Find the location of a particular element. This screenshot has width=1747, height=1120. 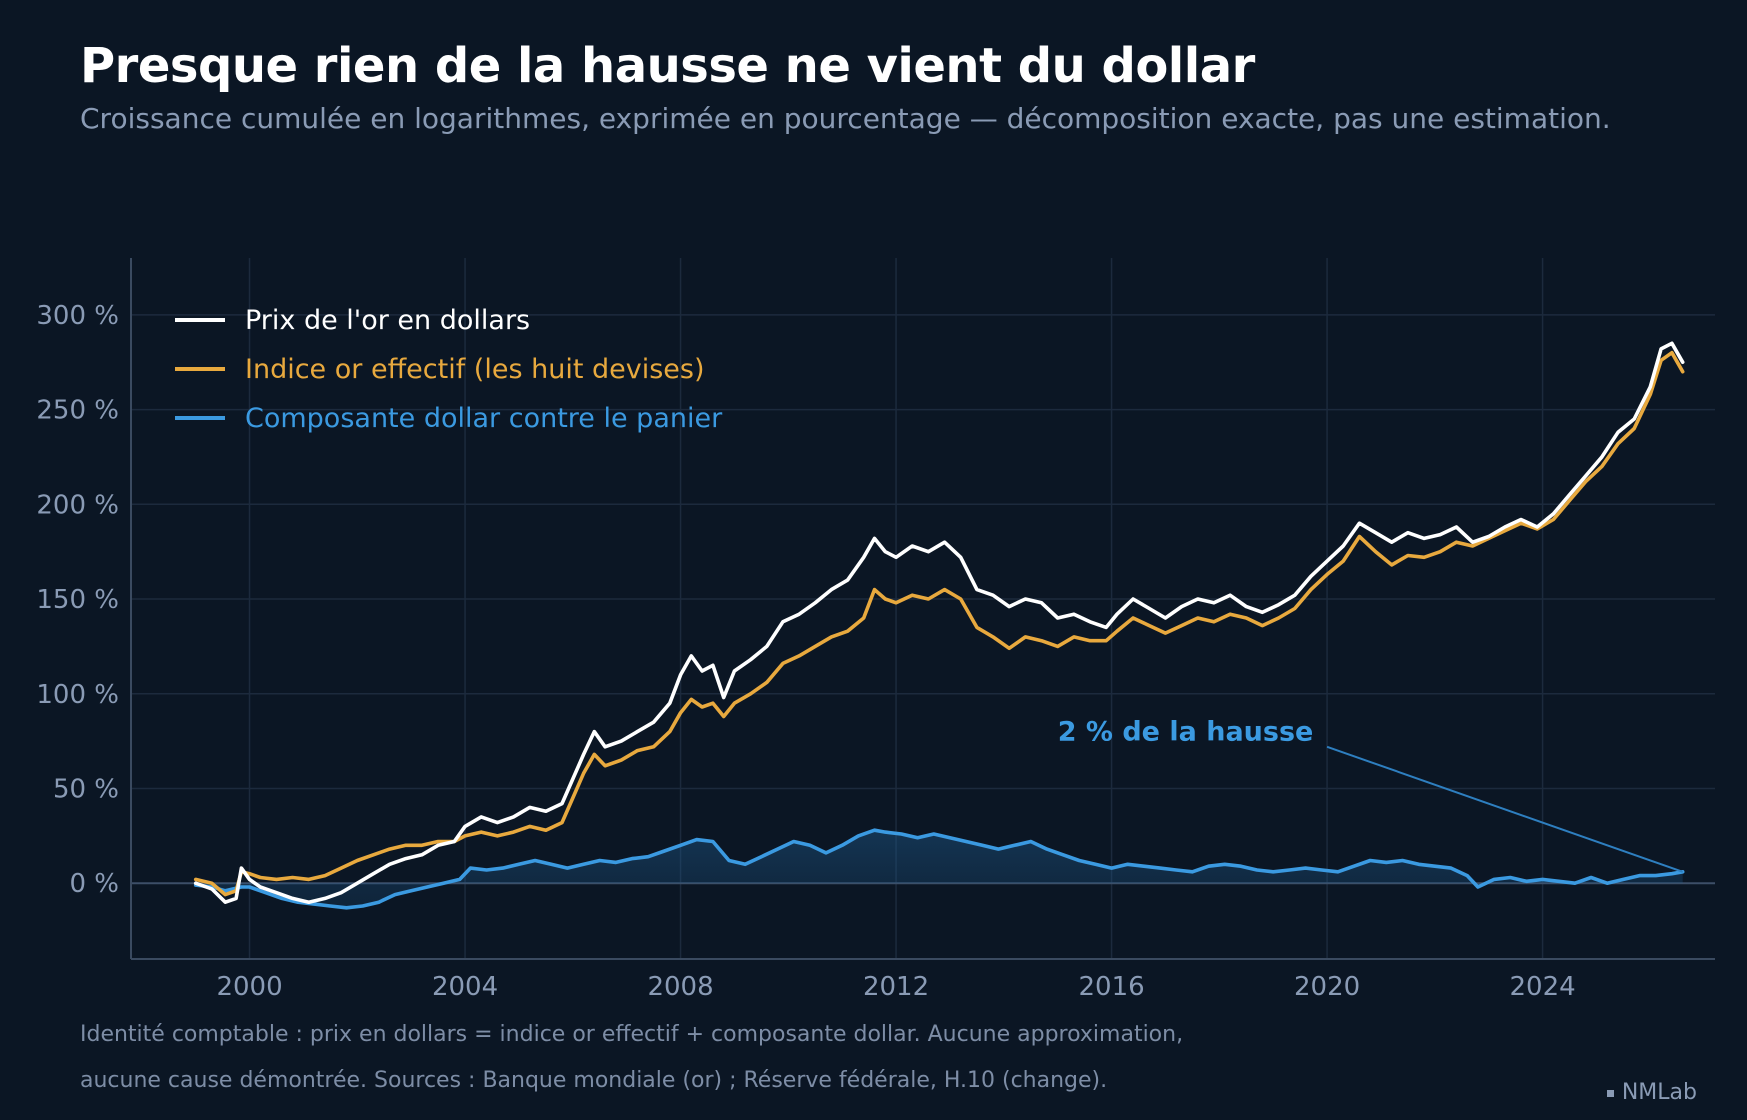

y-tick-label: 200 % is located at coordinates (77, 505).